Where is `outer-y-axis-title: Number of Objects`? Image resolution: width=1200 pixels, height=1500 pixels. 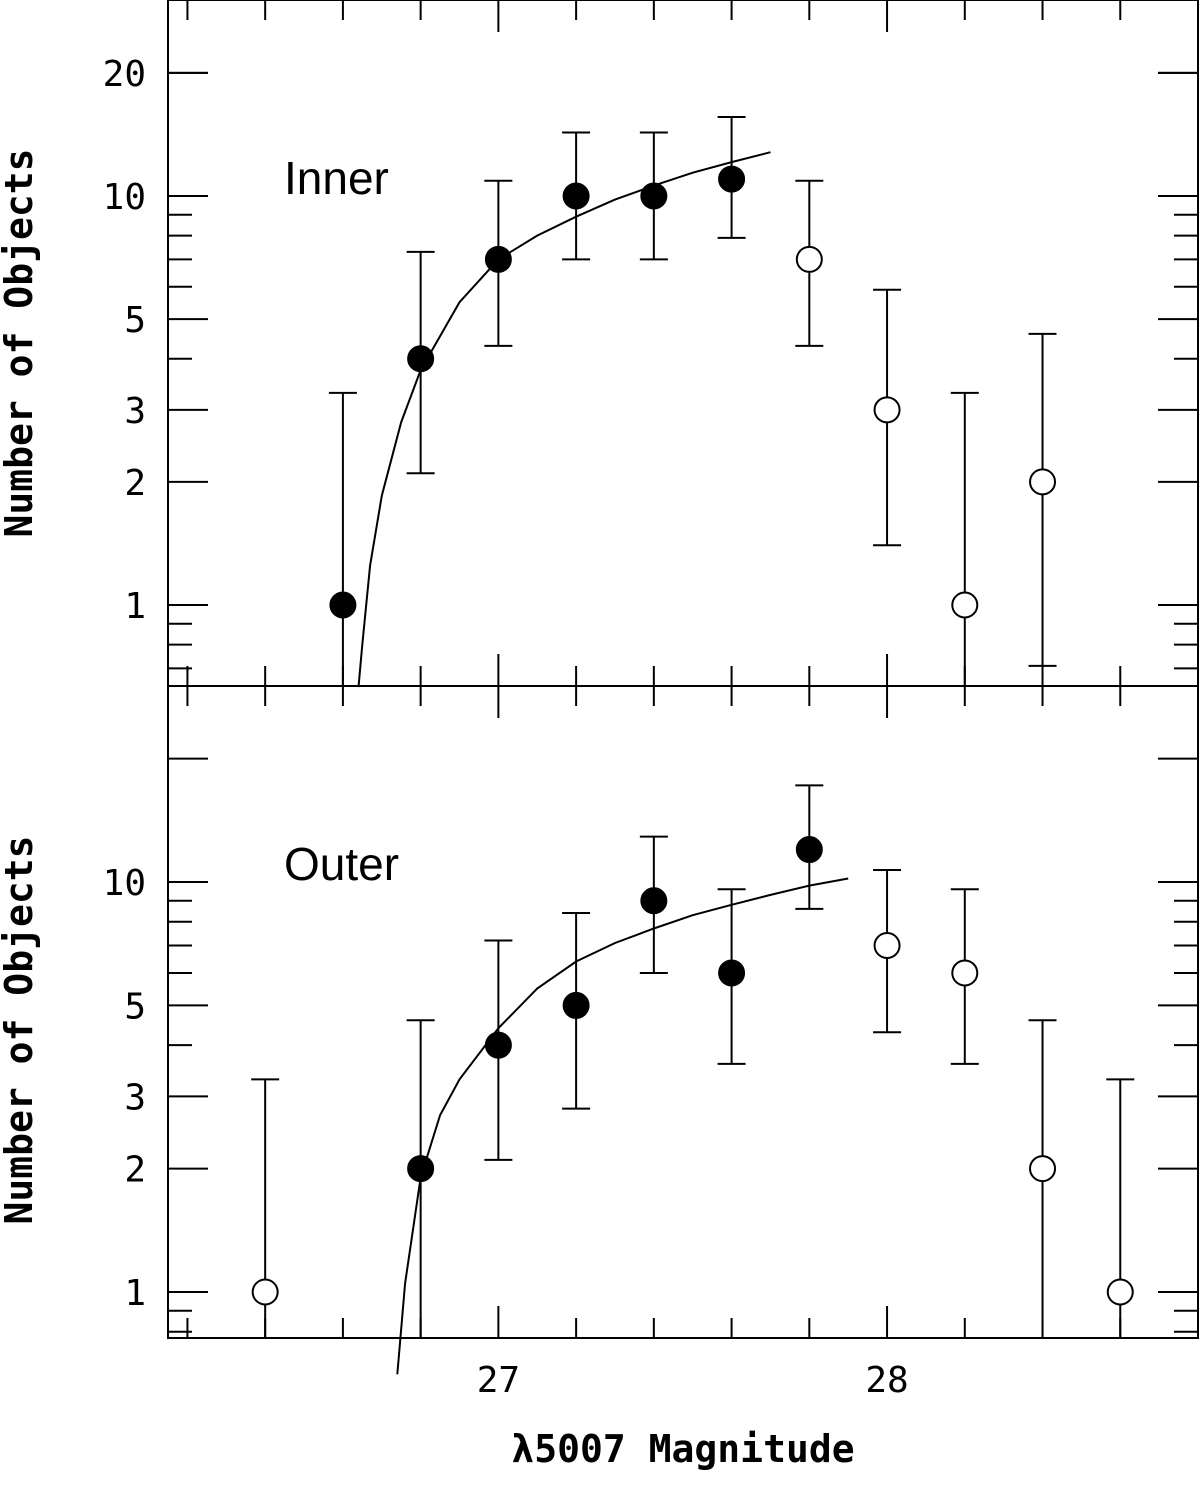
outer-y-axis-title: Number of Objects is located at coordinates (20, 1030).